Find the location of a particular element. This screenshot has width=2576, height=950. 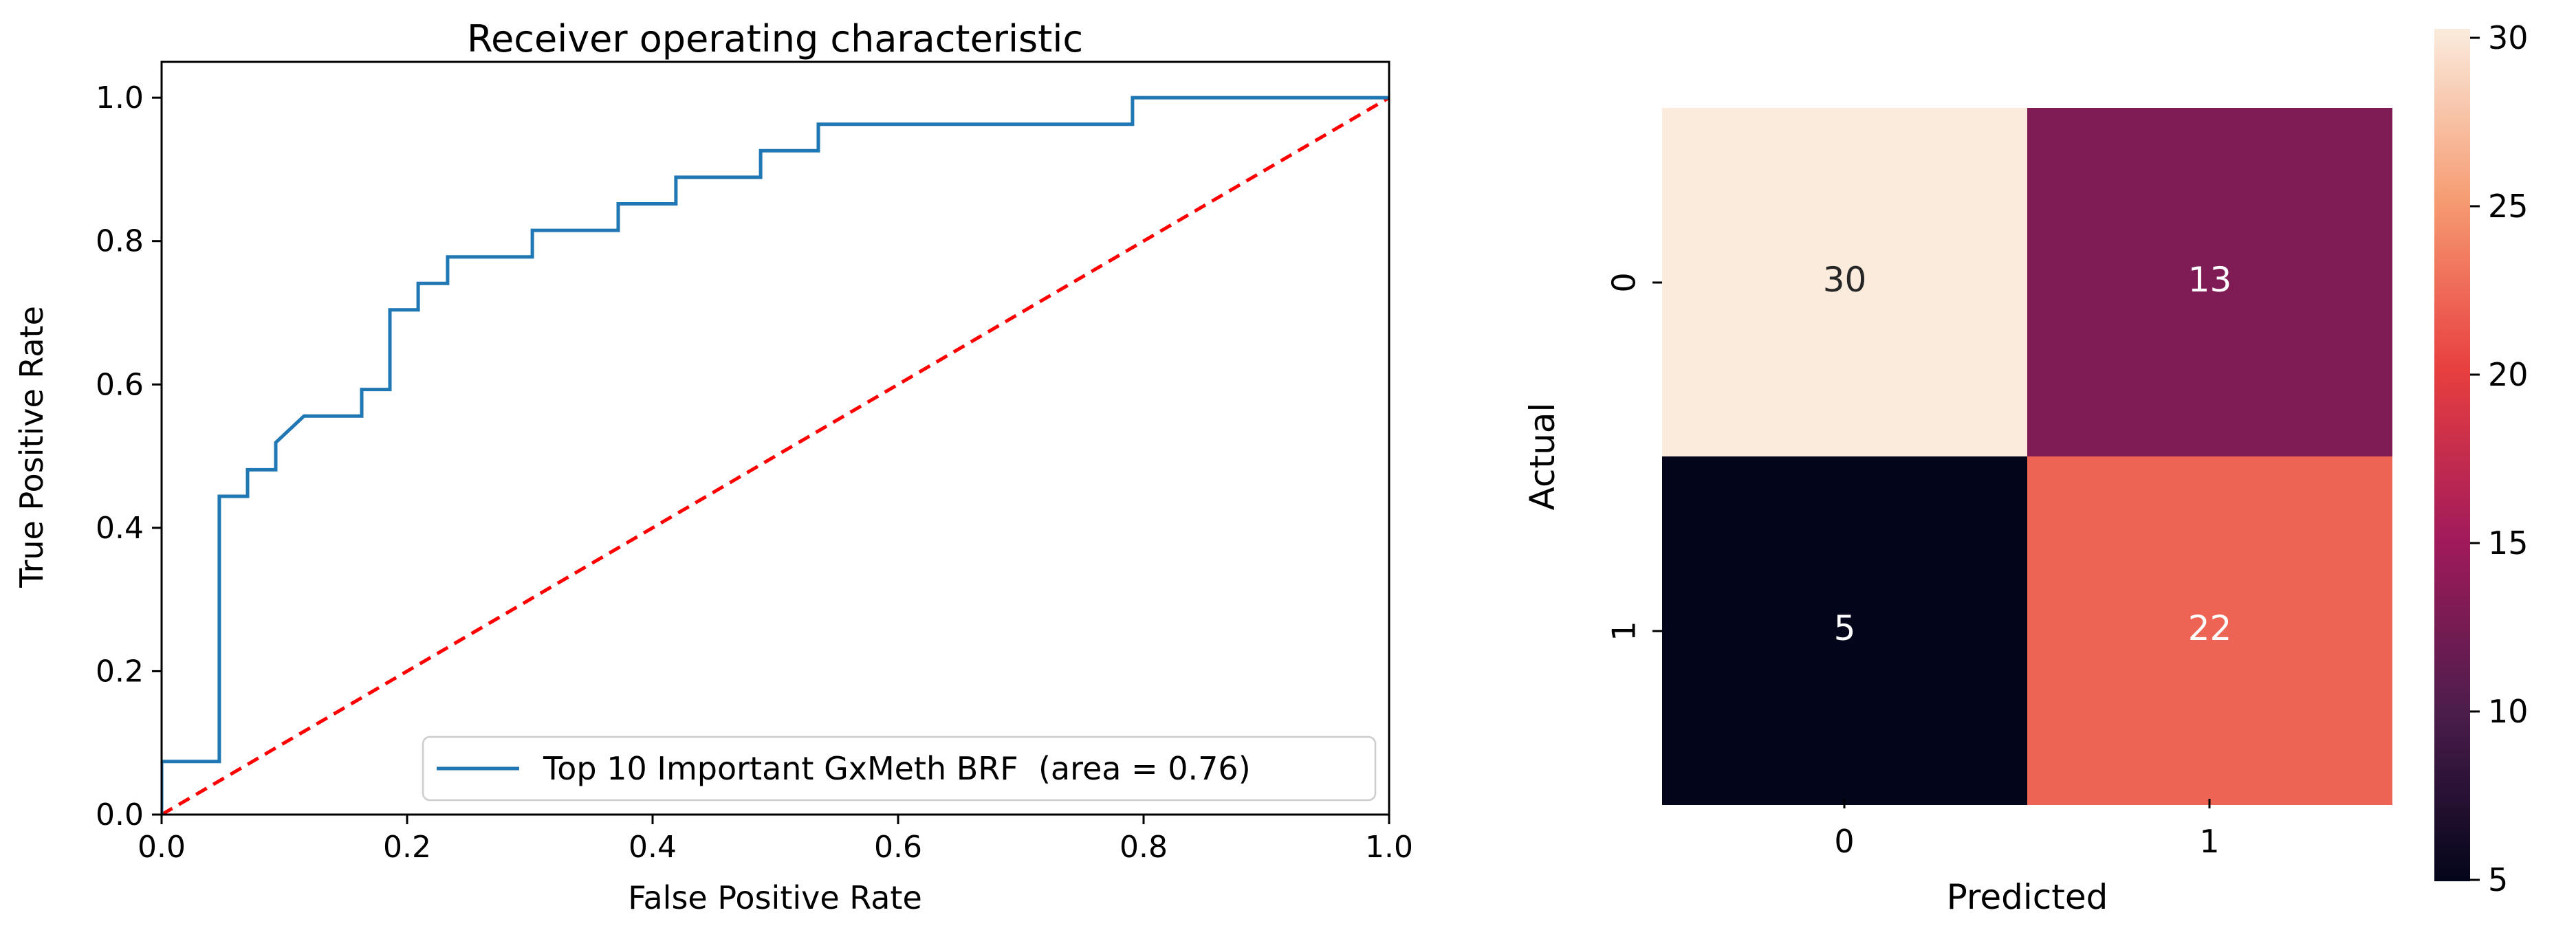

heatmap-x-tick-label: 1 is located at coordinates (2209, 841).